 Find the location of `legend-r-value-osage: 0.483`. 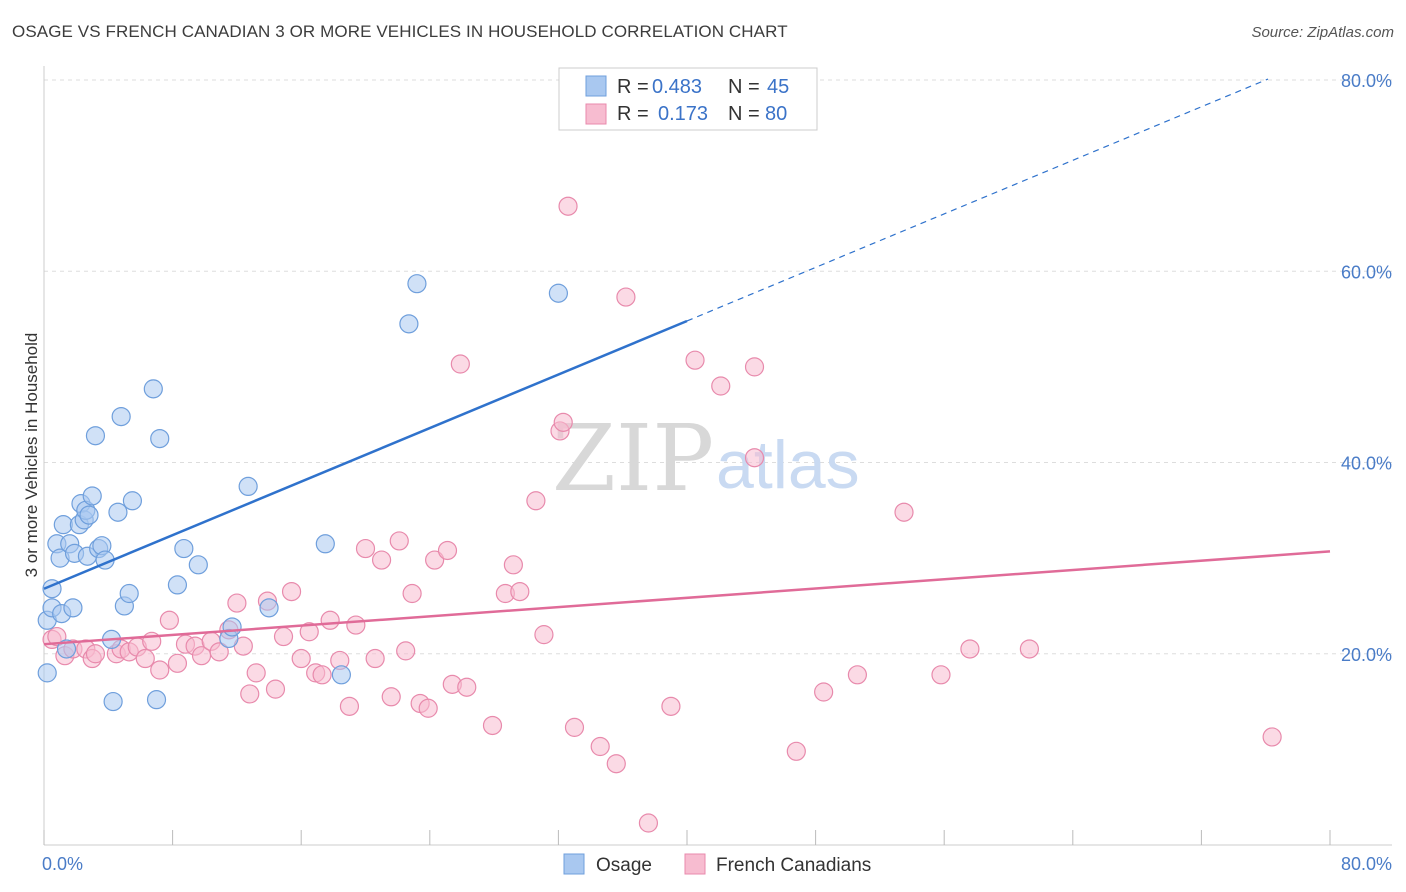

legend-r-value-osage: 0.483 is located at coordinates (677, 87).